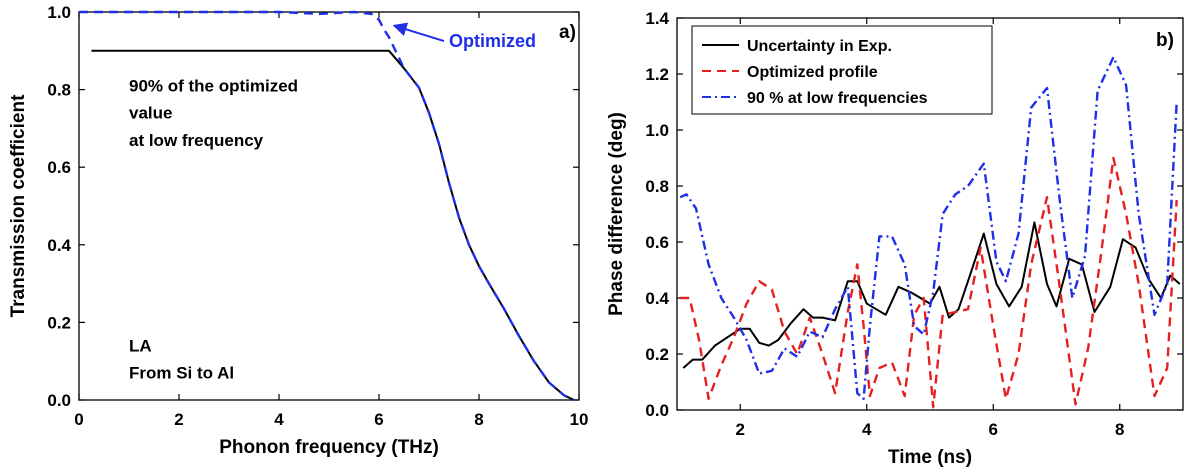 The image size is (1188, 474). Describe the element at coordinates (567, 32) in the screenshot. I see `panel-label-a: a)` at that location.